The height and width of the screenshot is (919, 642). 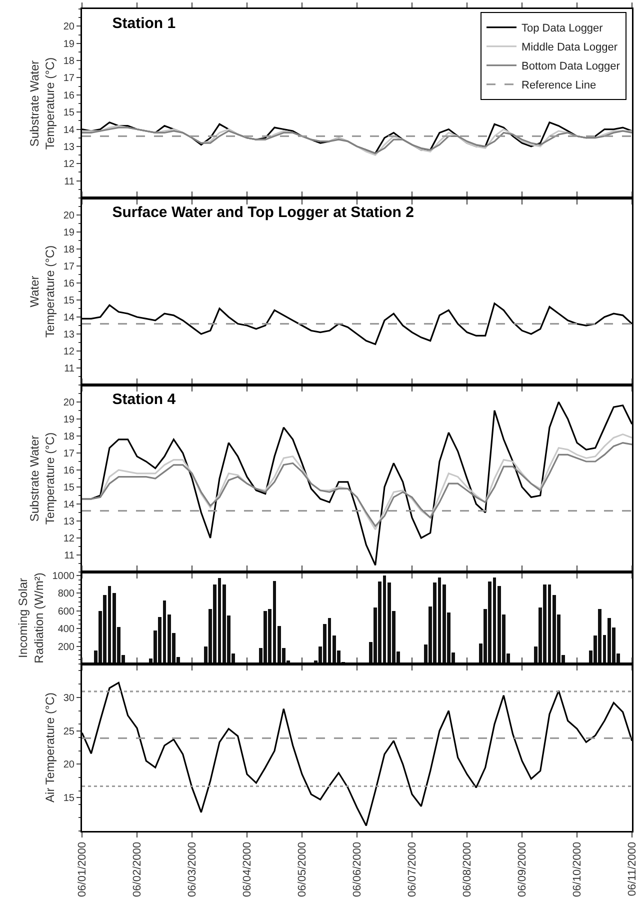 I want to click on x-tick-label: 06/10/2000, so click(x=578, y=869).